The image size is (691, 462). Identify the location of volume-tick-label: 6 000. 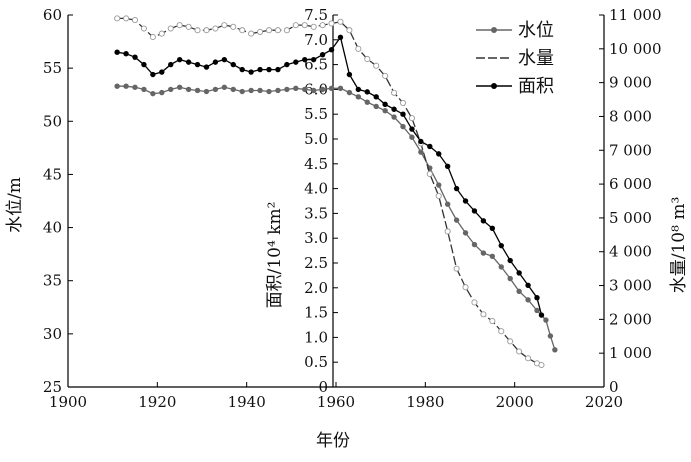
(630, 184).